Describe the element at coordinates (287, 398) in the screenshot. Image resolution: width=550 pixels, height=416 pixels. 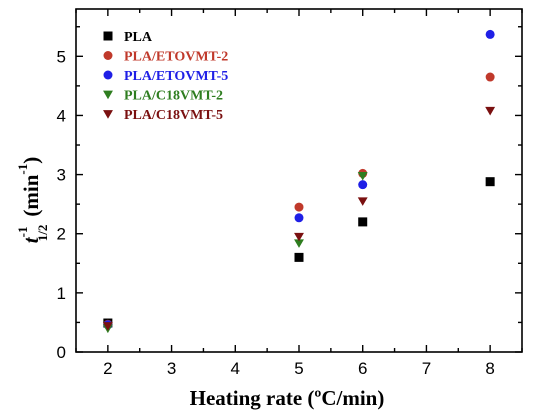
I see `x-axis-title: Heating rate (ºC/min)` at that location.